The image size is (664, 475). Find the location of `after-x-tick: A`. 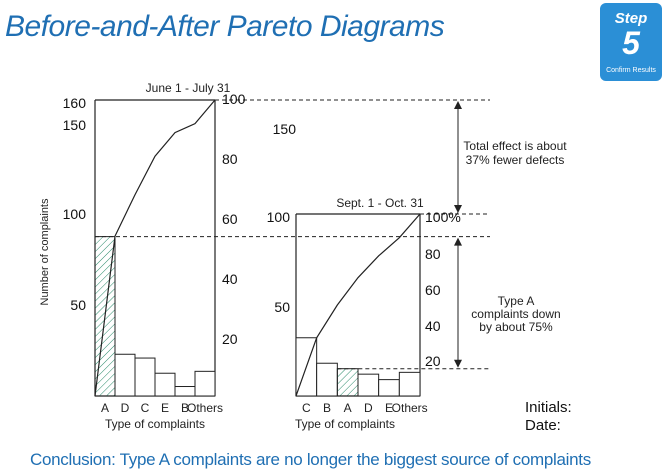

after-x-tick: A is located at coordinates (348, 408).